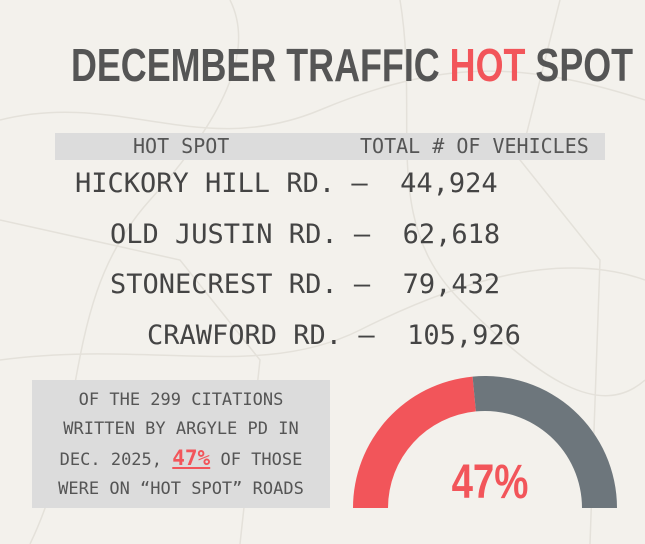 The width and height of the screenshot is (645, 544). Describe the element at coordinates (414, 442) in the screenshot. I see `gauge-value` at that location.